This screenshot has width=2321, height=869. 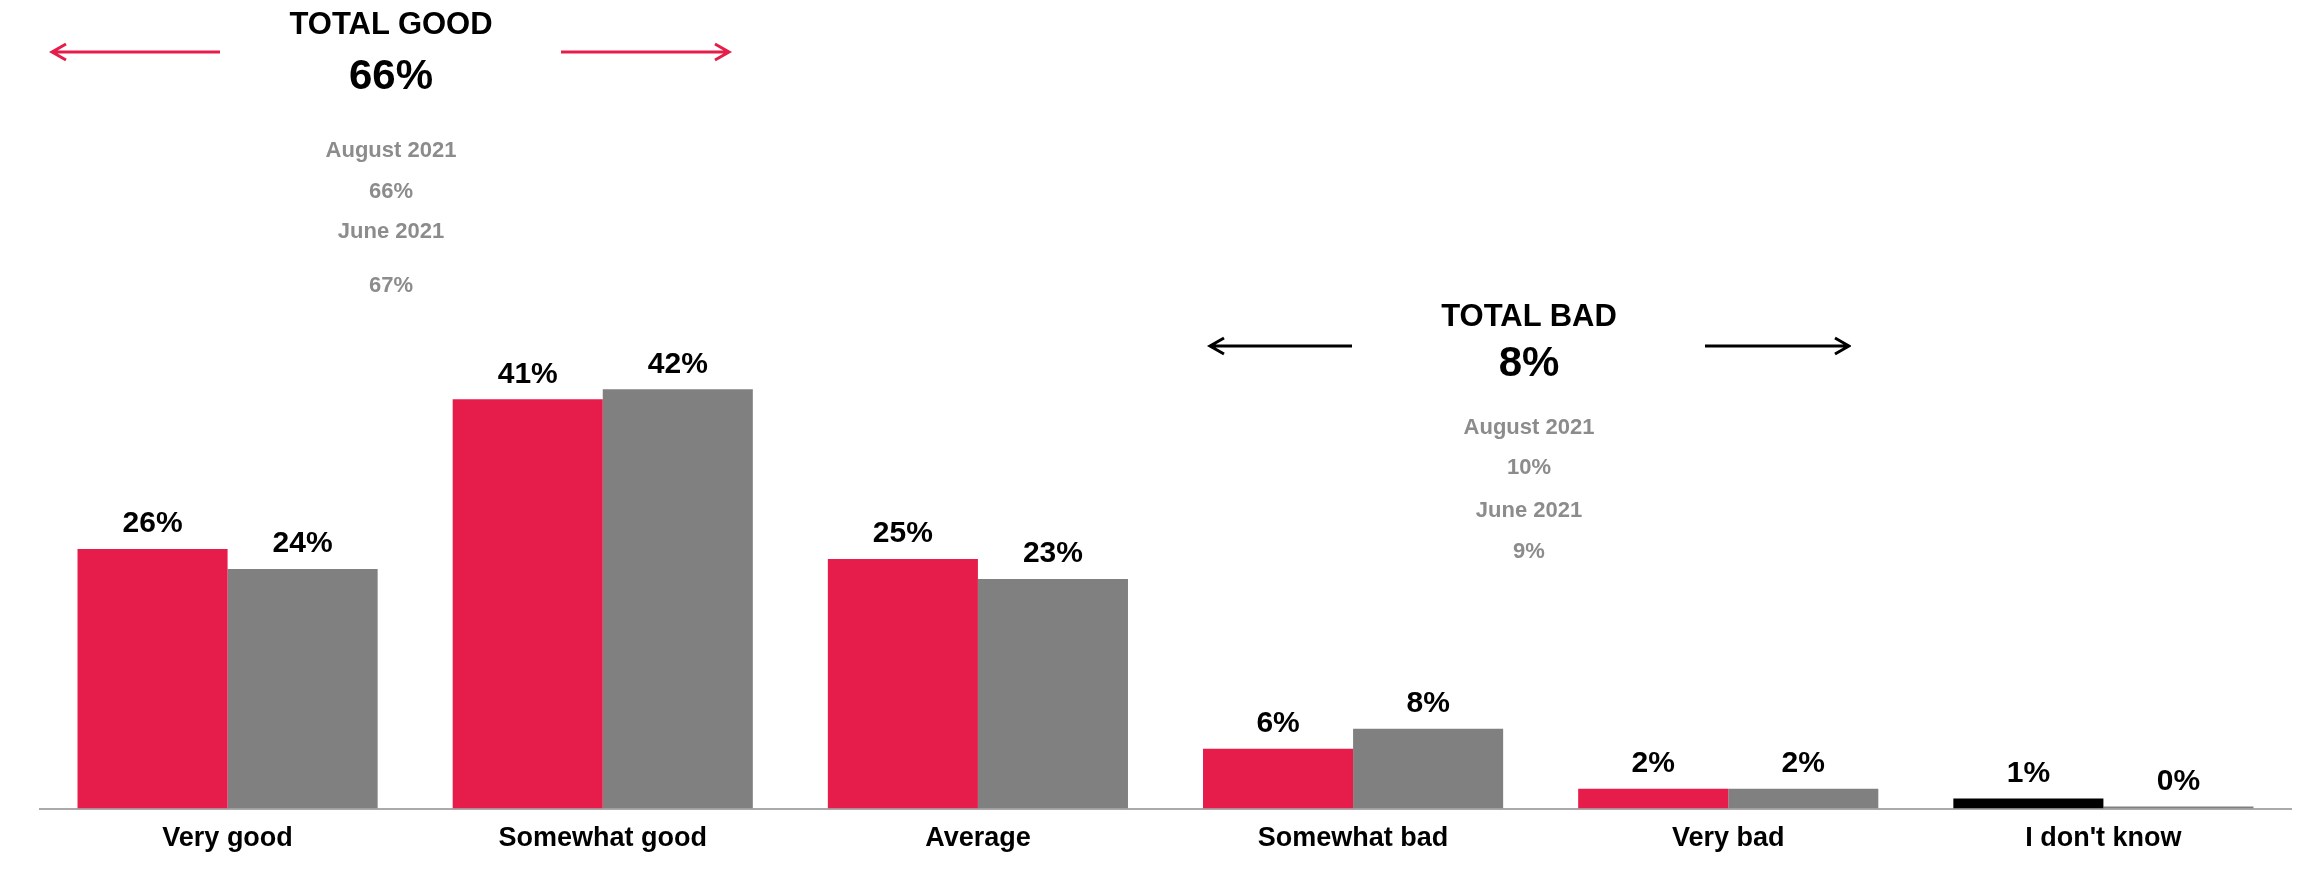 What do you see at coordinates (1529, 427) in the screenshot?
I see `annotation: August 2021` at bounding box center [1529, 427].